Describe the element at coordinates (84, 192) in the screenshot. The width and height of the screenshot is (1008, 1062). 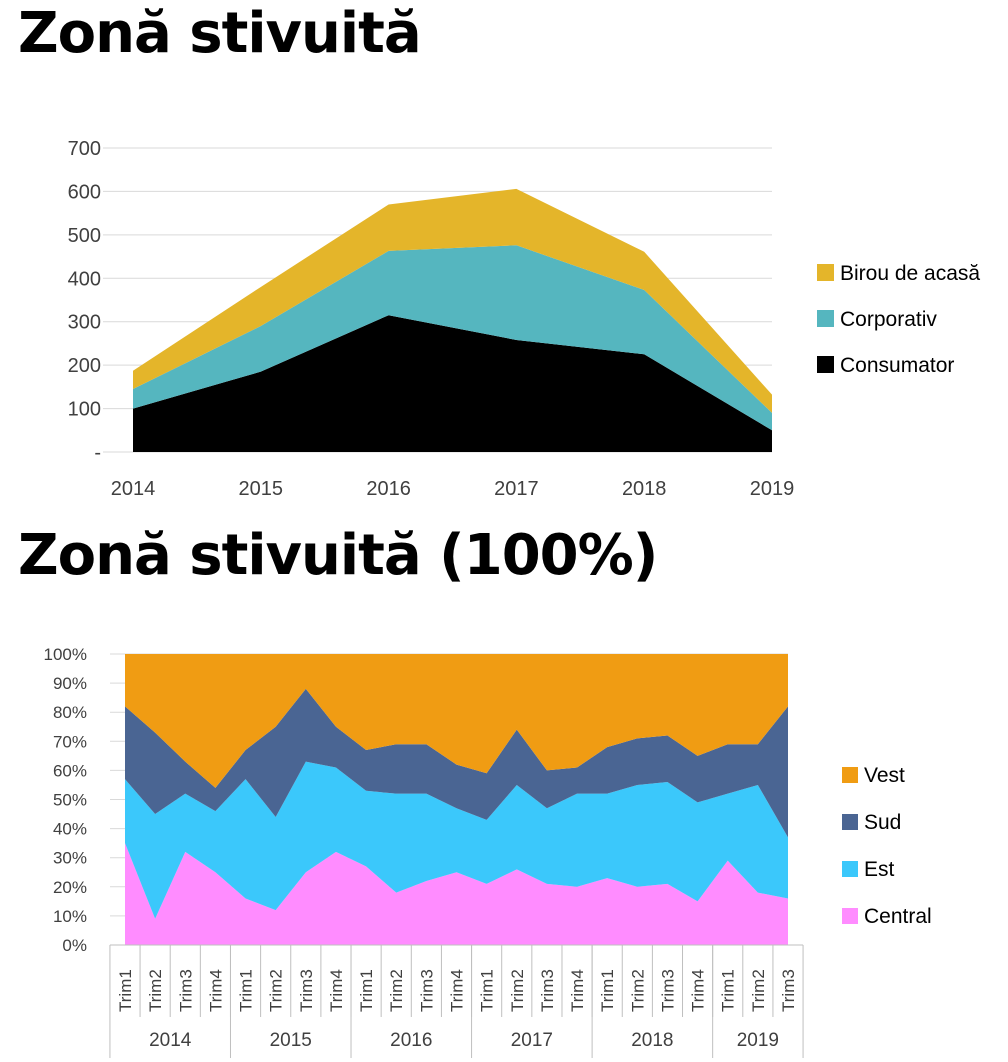
I see `y-tick-label: 600` at that location.